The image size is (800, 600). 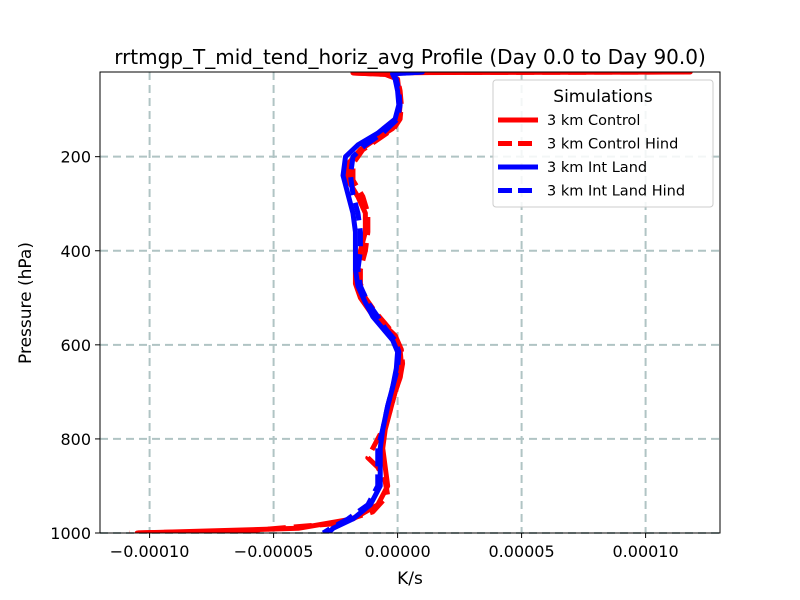 What do you see at coordinates (646, 551) in the screenshot?
I see `x-tick-label: 0.00010` at bounding box center [646, 551].